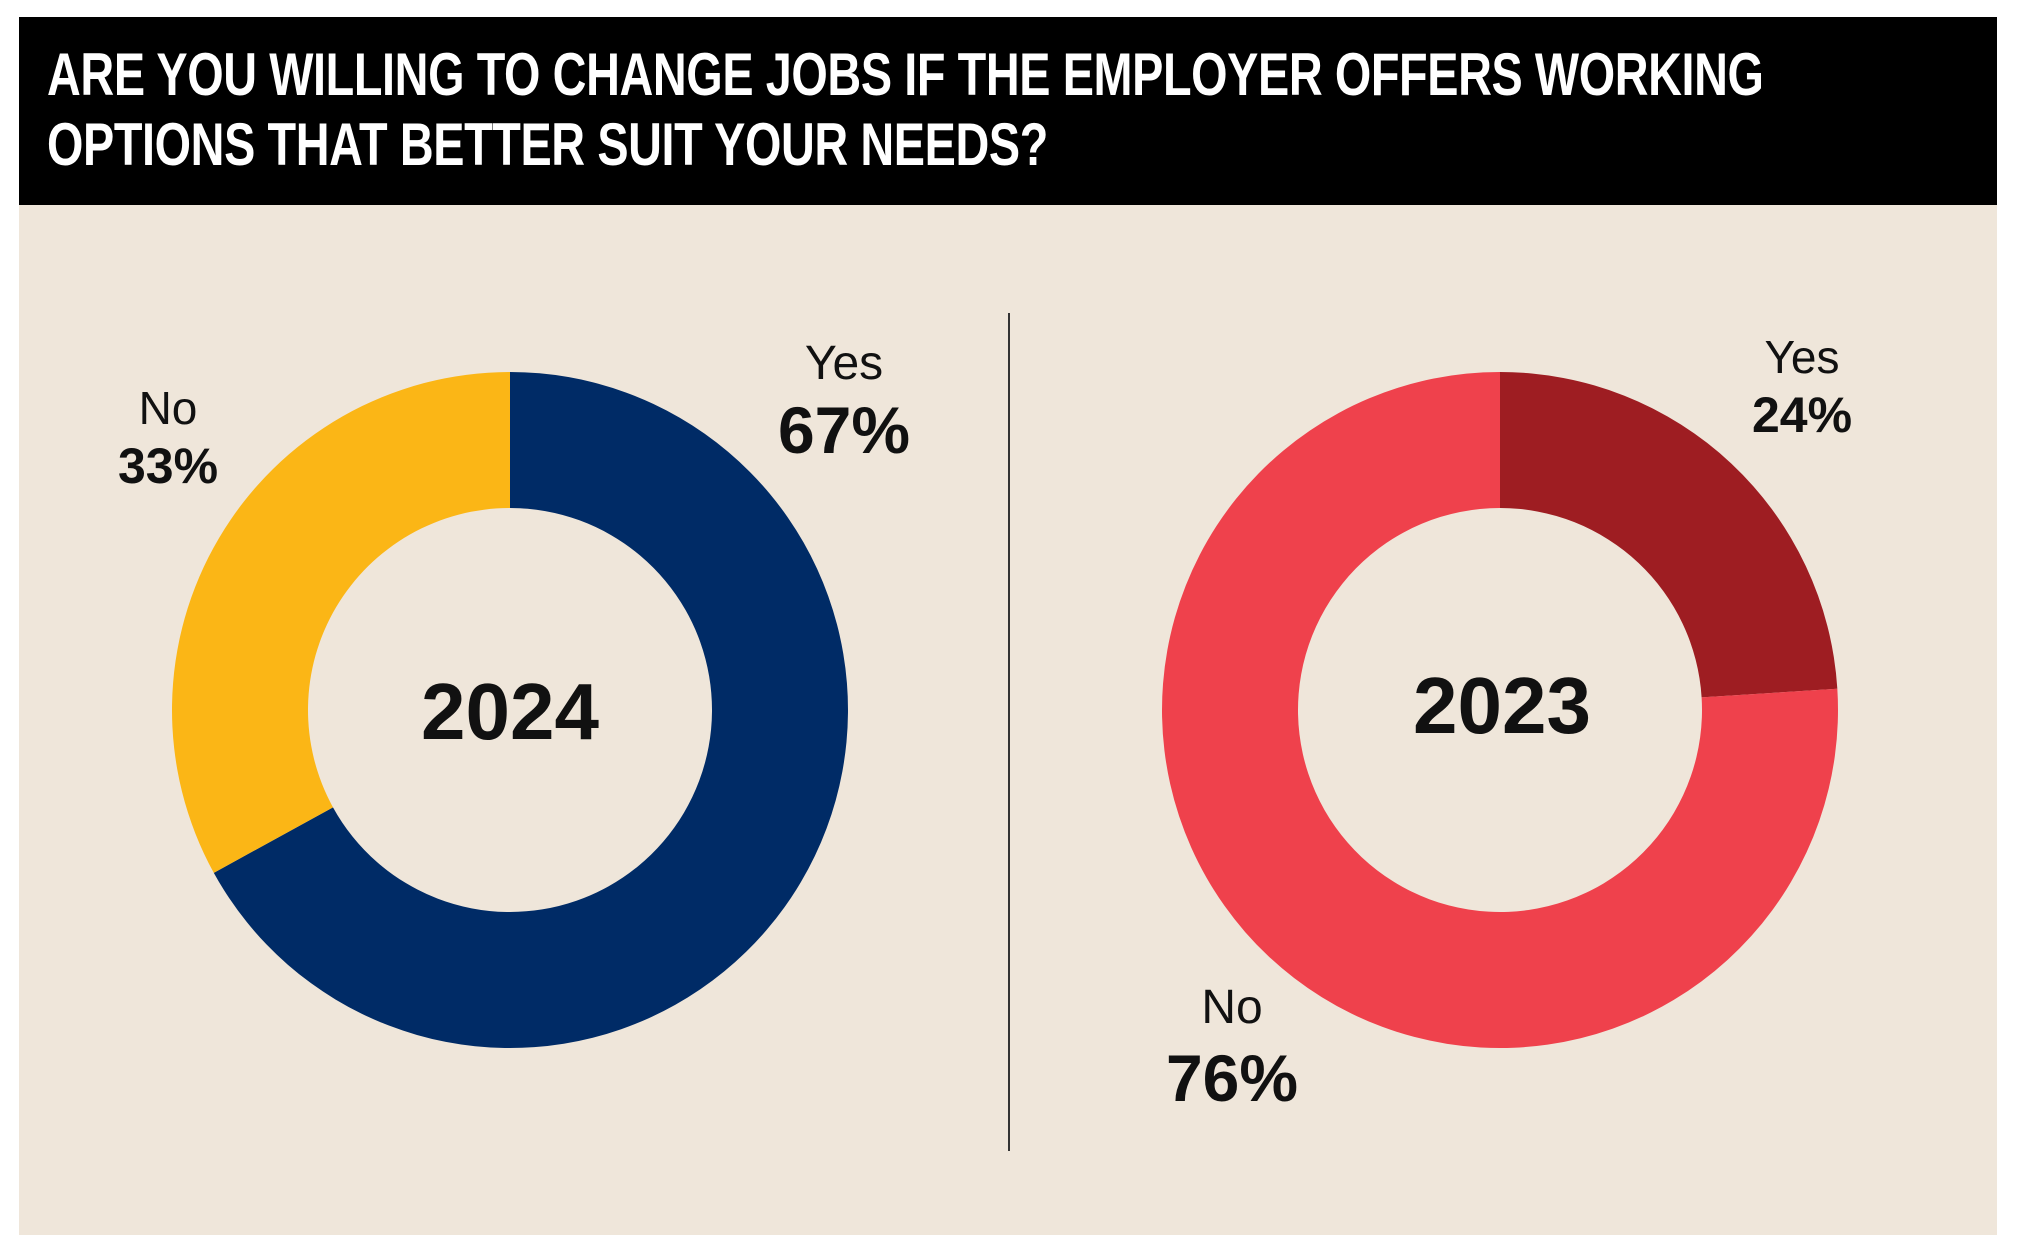  Describe the element at coordinates (1502, 705) in the screenshot. I see `center-label-2023: 2023` at that location.